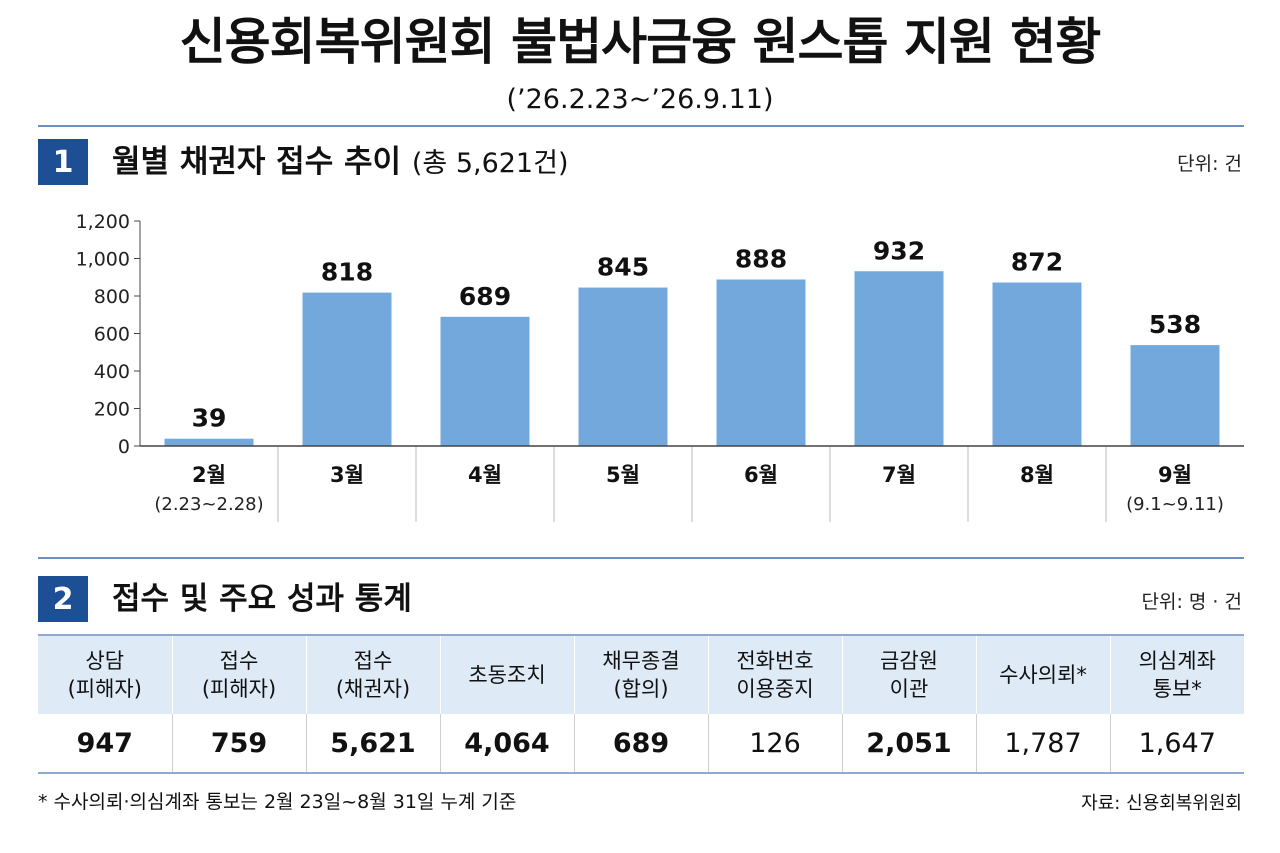  Describe the element at coordinates (112, 410) in the screenshot. I see `y-tick-label: 200` at that location.